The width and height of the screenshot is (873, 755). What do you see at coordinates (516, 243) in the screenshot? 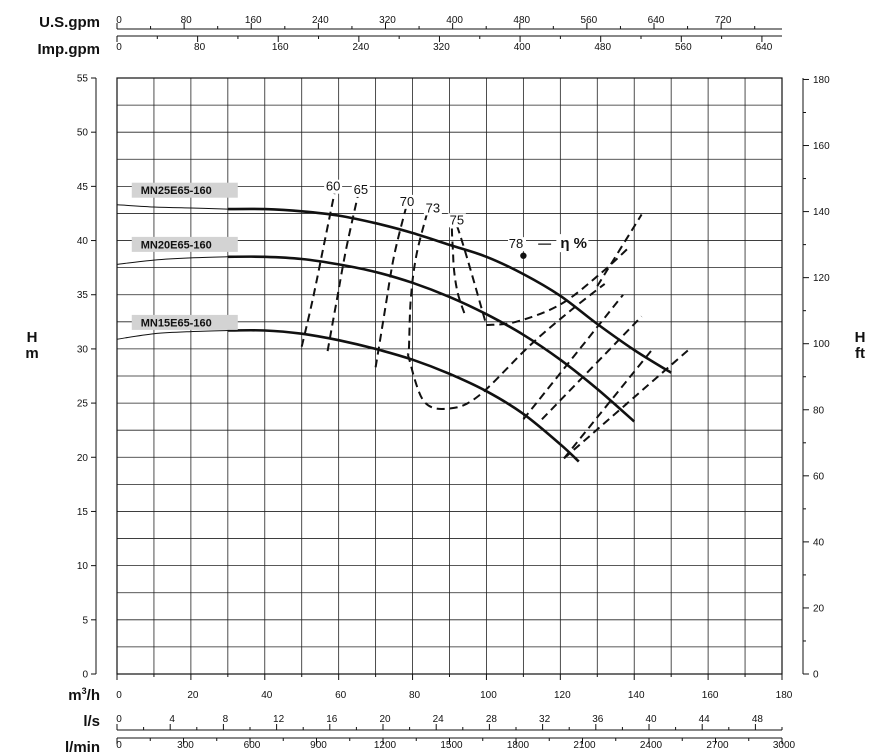
I see `efficiency-marker-label: 78` at bounding box center [516, 243].